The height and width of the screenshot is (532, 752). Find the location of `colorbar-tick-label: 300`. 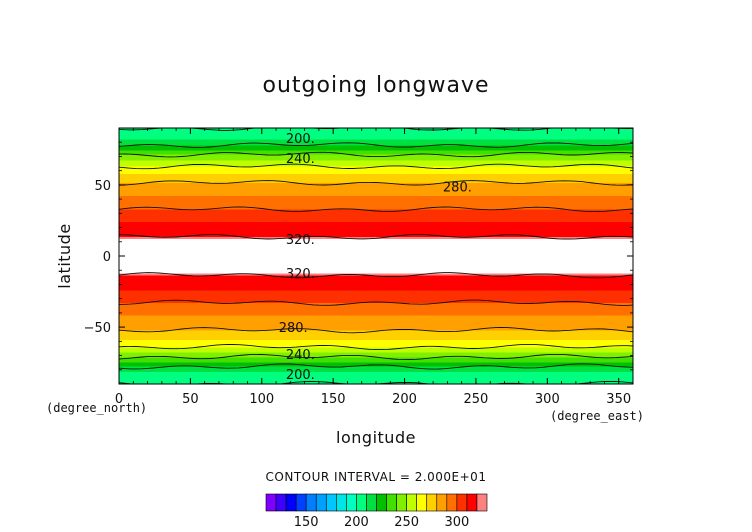

colorbar-tick-label: 300 is located at coordinates (456, 522).